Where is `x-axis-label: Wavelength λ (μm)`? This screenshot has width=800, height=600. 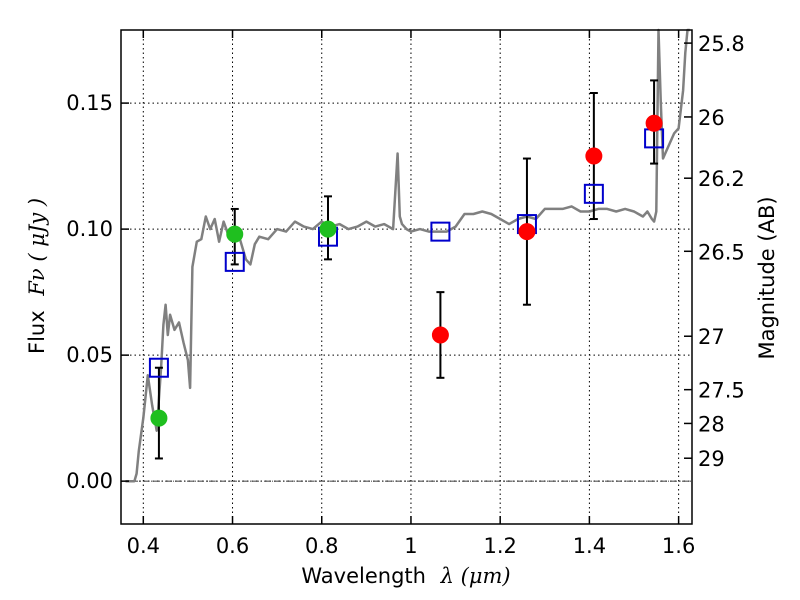
x-axis-label: Wavelength λ (μm) is located at coordinates (405, 576).